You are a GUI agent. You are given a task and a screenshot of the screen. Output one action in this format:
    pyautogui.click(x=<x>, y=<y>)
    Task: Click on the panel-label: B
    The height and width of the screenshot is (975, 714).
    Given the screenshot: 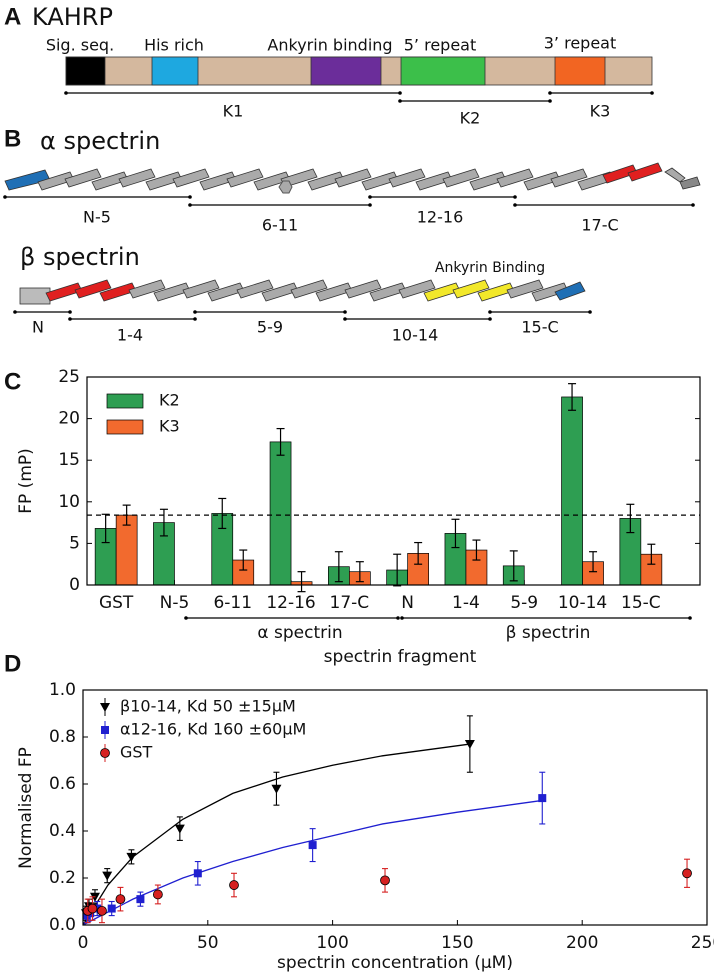 What is the action you would take?
    pyautogui.click(x=12, y=138)
    